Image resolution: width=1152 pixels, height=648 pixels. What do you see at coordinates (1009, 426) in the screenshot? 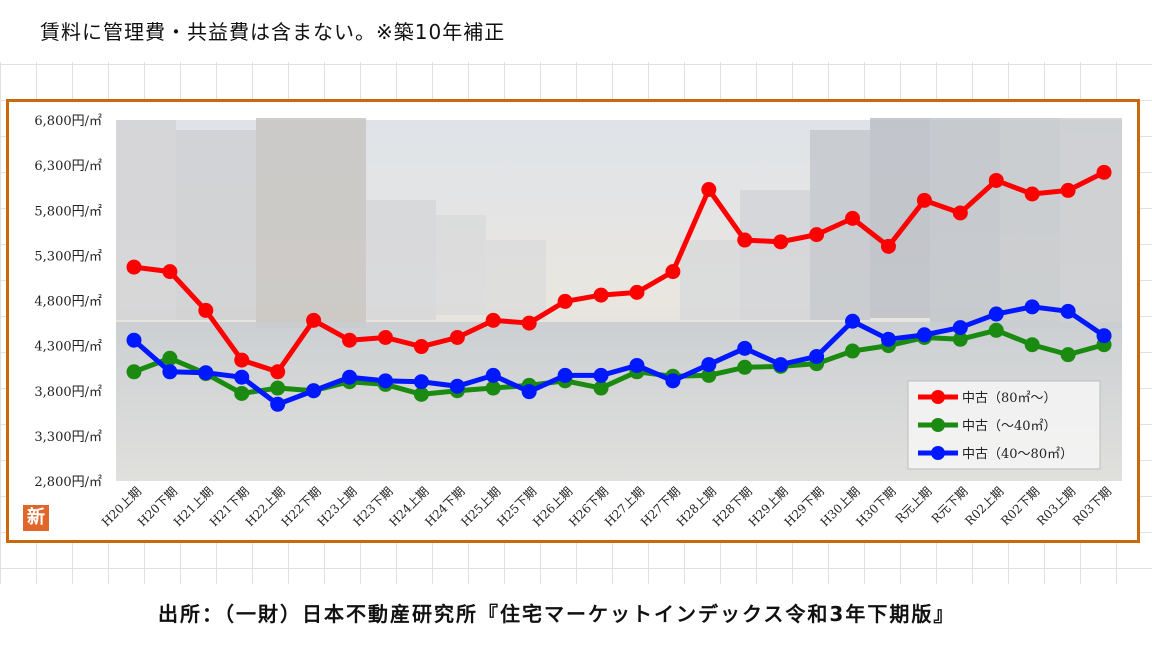
I see `legend-label: 中古（～40㎡）` at bounding box center [1009, 426].